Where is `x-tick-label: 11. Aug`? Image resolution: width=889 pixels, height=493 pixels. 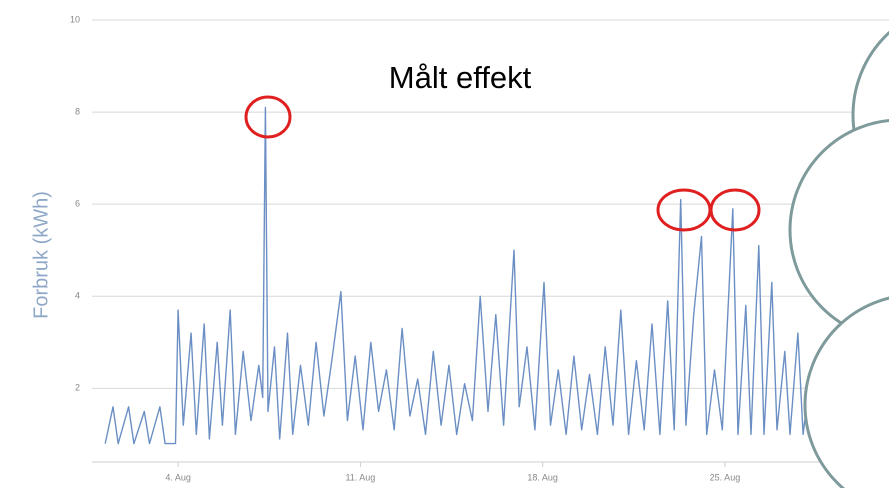
x-tick-label: 11. Aug is located at coordinates (360, 477).